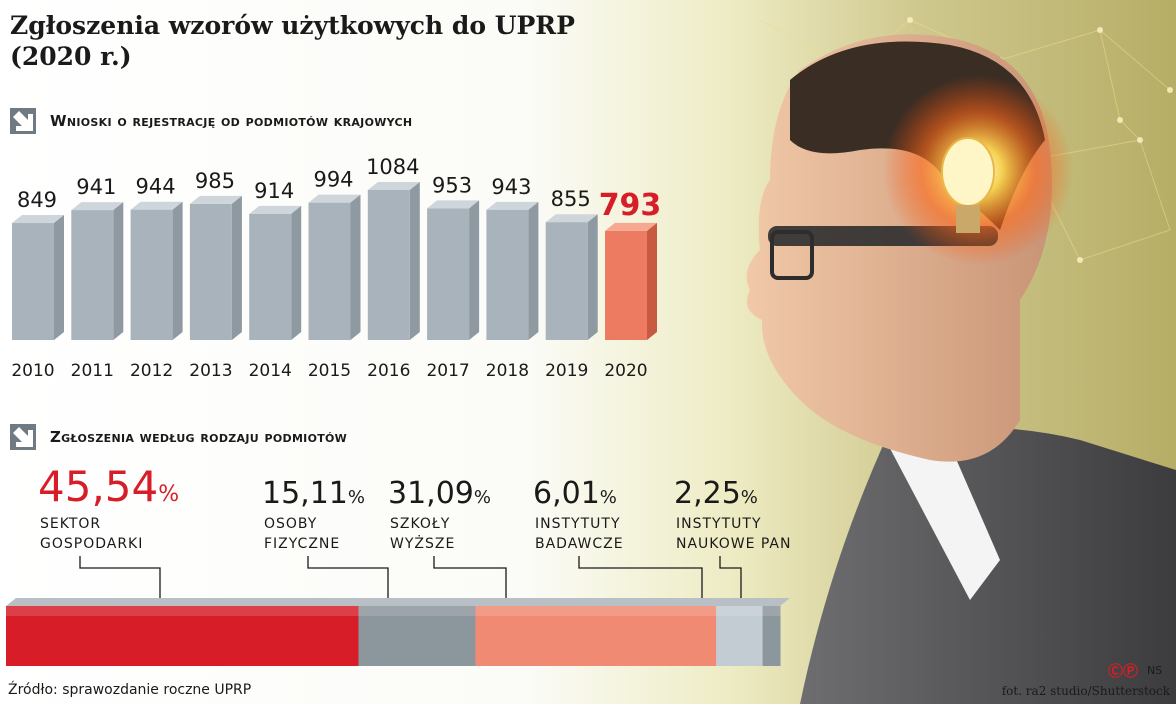  I want to click on bar-2015, so click(334, 267).